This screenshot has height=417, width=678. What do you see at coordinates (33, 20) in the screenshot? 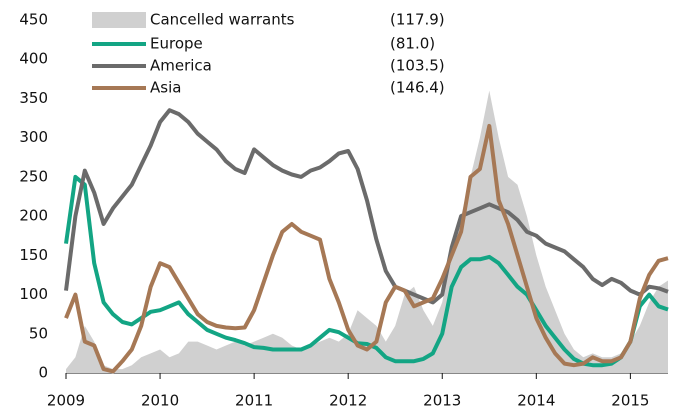
I see `y-tick-label: 450` at bounding box center [33, 20].